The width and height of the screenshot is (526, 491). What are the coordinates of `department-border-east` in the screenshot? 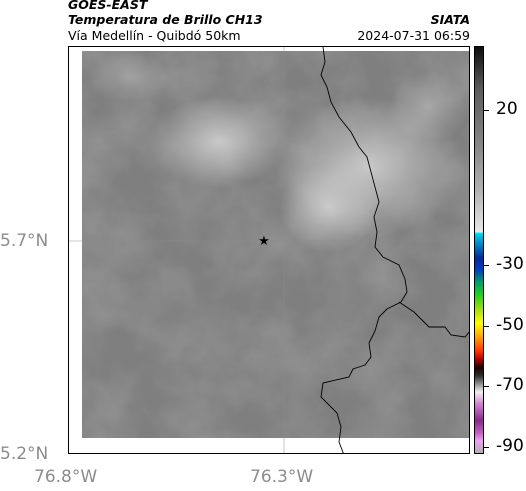 It's located at (433, 319).